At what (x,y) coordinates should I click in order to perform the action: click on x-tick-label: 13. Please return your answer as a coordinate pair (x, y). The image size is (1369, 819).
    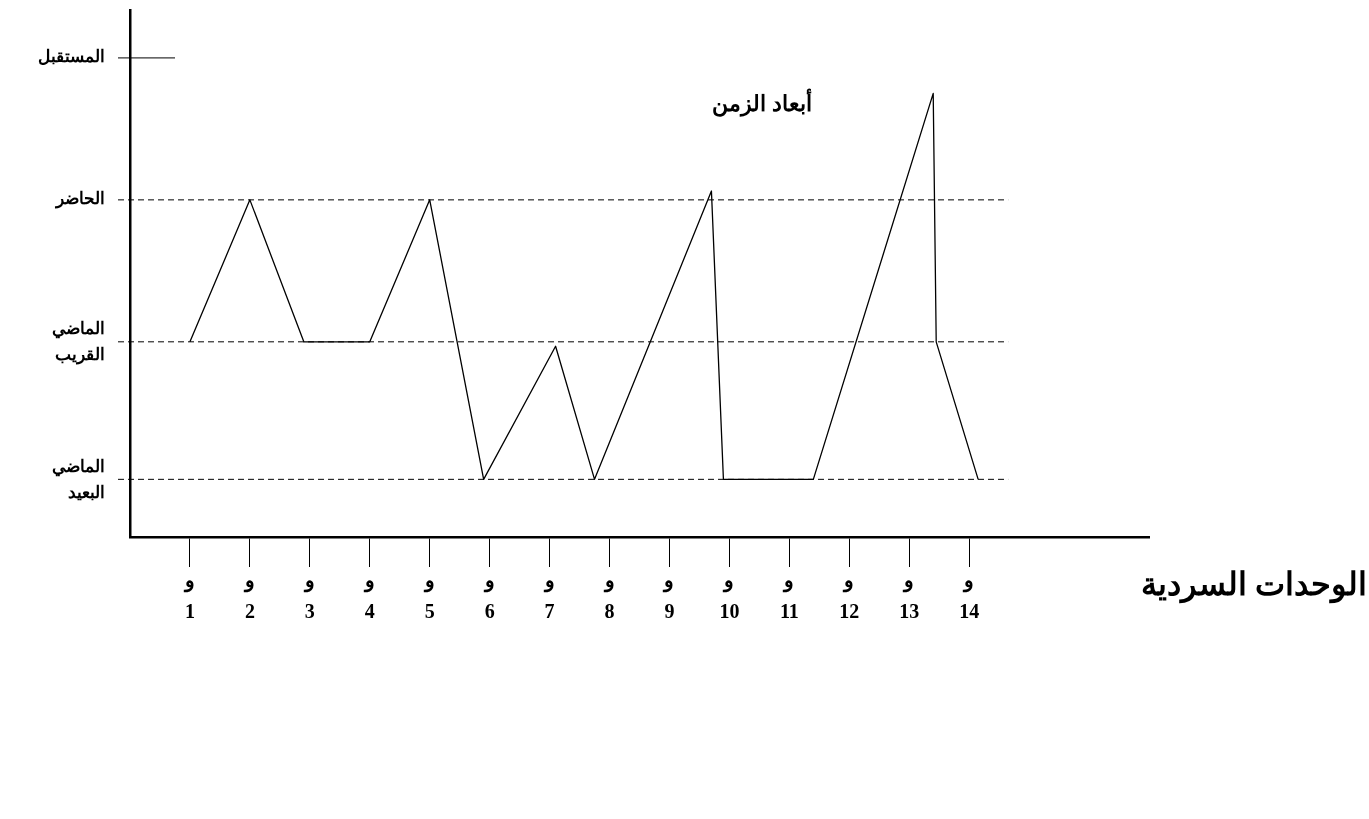
    Looking at the image, I should click on (909, 611).